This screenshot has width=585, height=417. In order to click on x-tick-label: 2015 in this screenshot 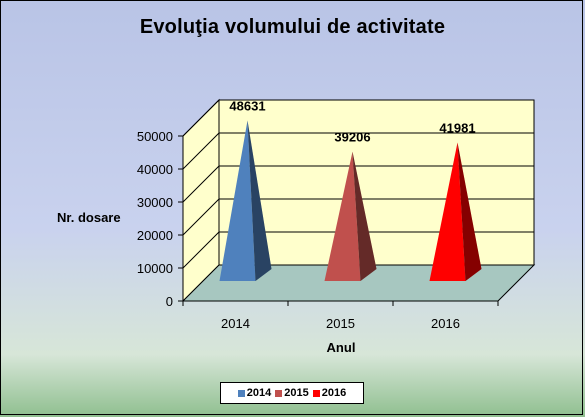, I will do `click(340, 323)`.